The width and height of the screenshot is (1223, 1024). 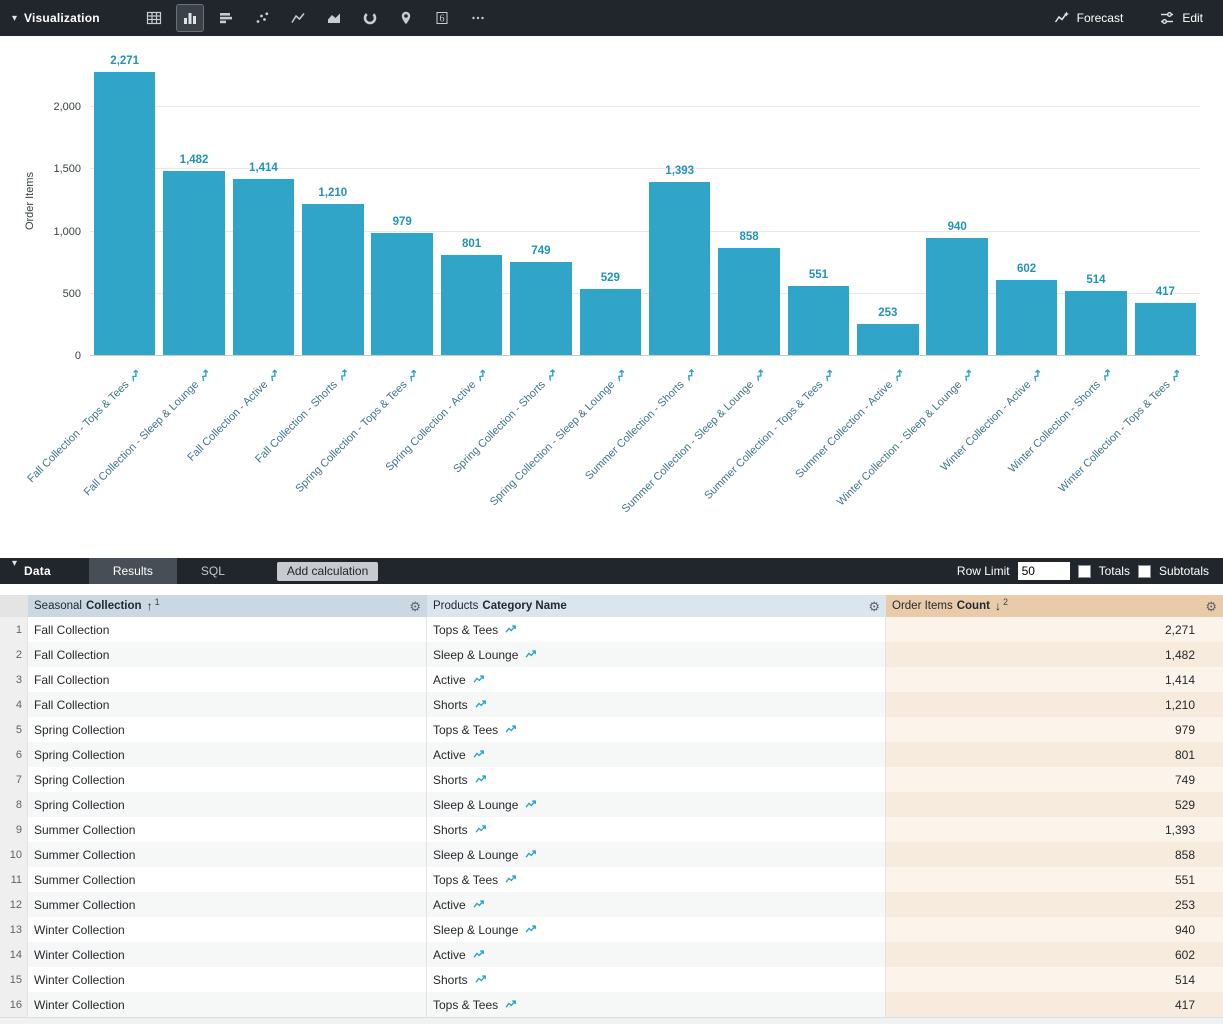 What do you see at coordinates (1054, 954) in the screenshot?
I see `count-cell: 602` at bounding box center [1054, 954].